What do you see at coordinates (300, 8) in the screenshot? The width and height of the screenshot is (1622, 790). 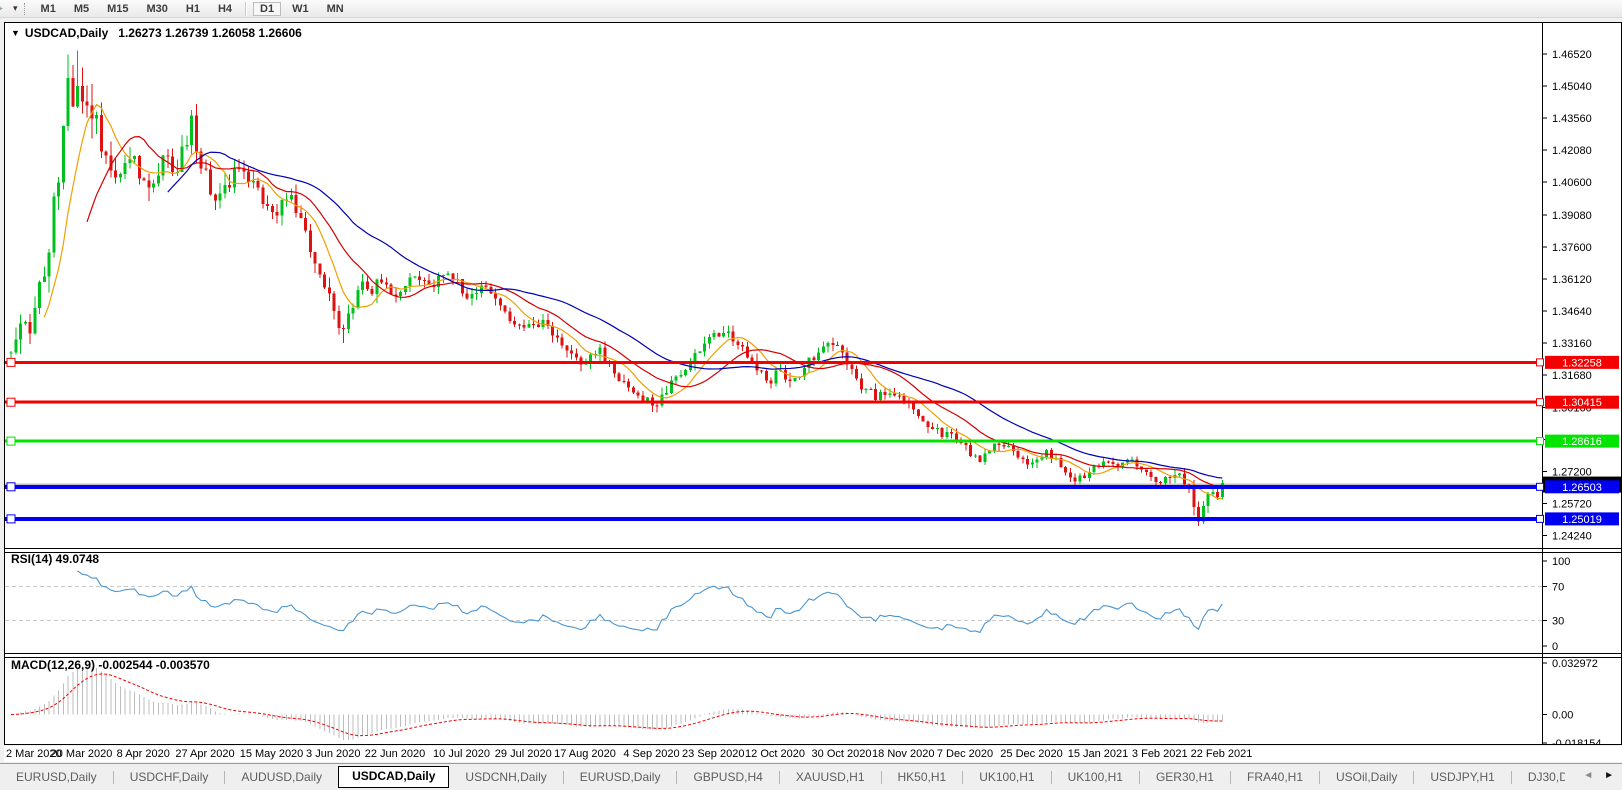 I see `timeframe-button-W1: W1` at bounding box center [300, 8].